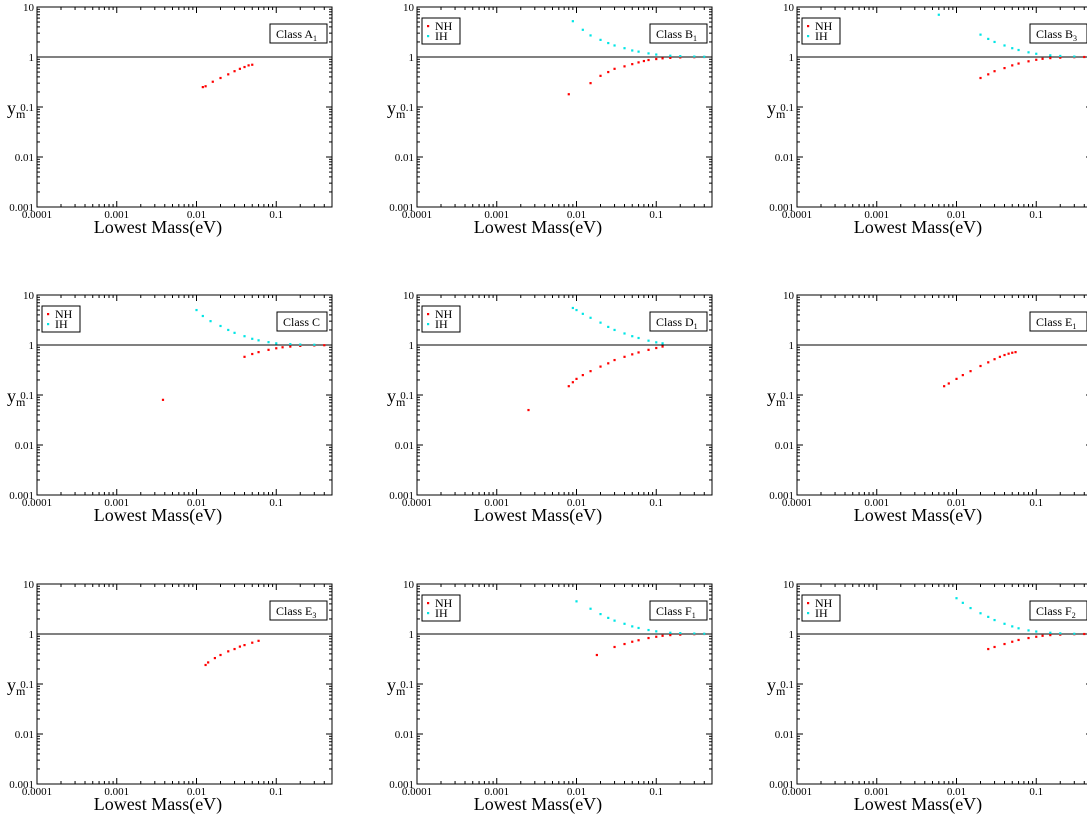 The image size is (1087, 819). Describe the element at coordinates (797, 215) in the screenshot. I see `x-tick-label: 0.0001` at that location.